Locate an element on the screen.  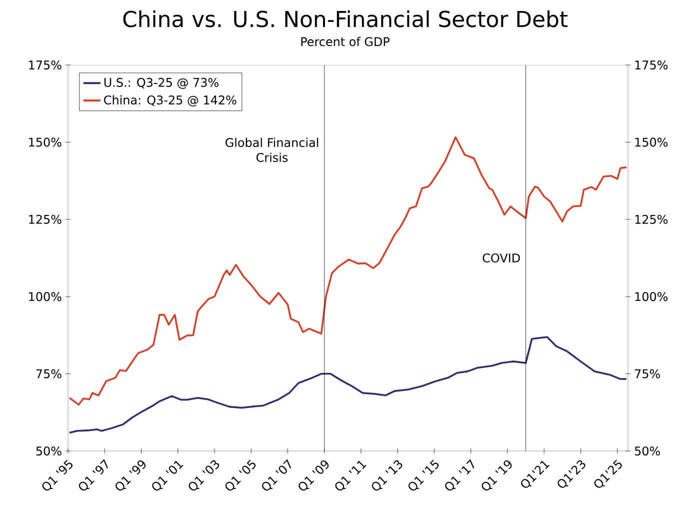
x-tick-label: Q1 '19 is located at coordinates (497, 475).